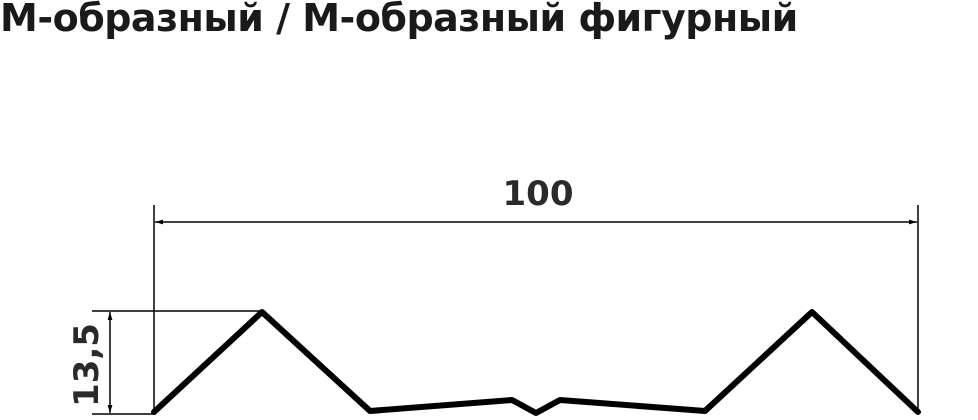 The image size is (978, 420). Describe the element at coordinates (87, 365) in the screenshot. I see `height-label: 13,5` at that location.